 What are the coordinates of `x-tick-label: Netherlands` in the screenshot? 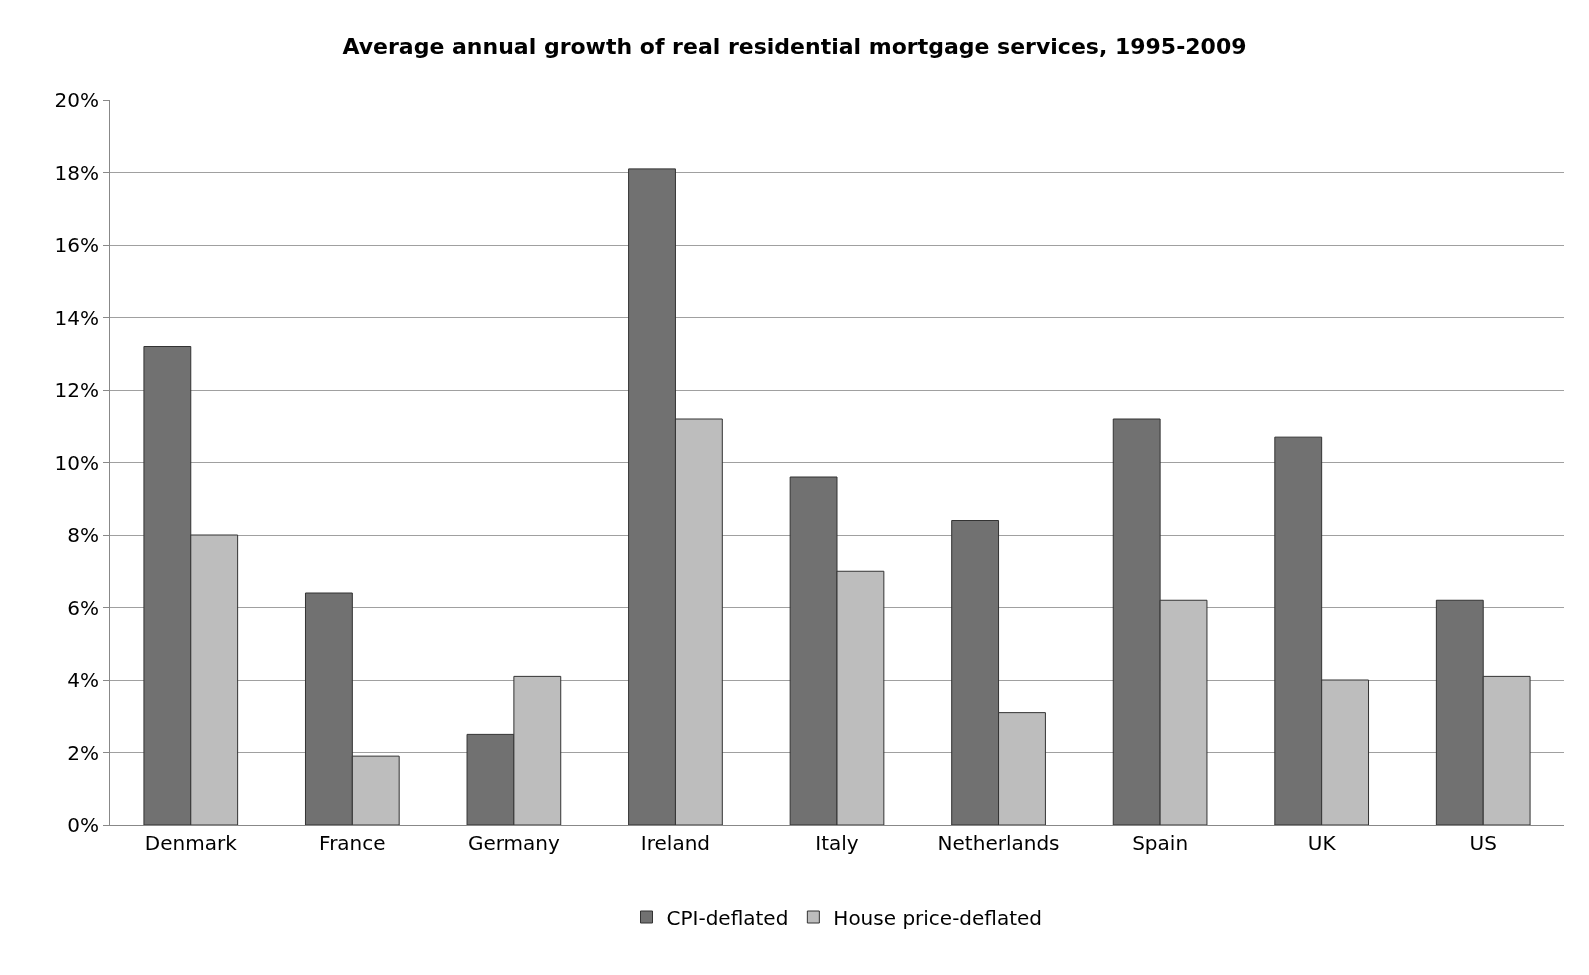 It's located at (998, 843).